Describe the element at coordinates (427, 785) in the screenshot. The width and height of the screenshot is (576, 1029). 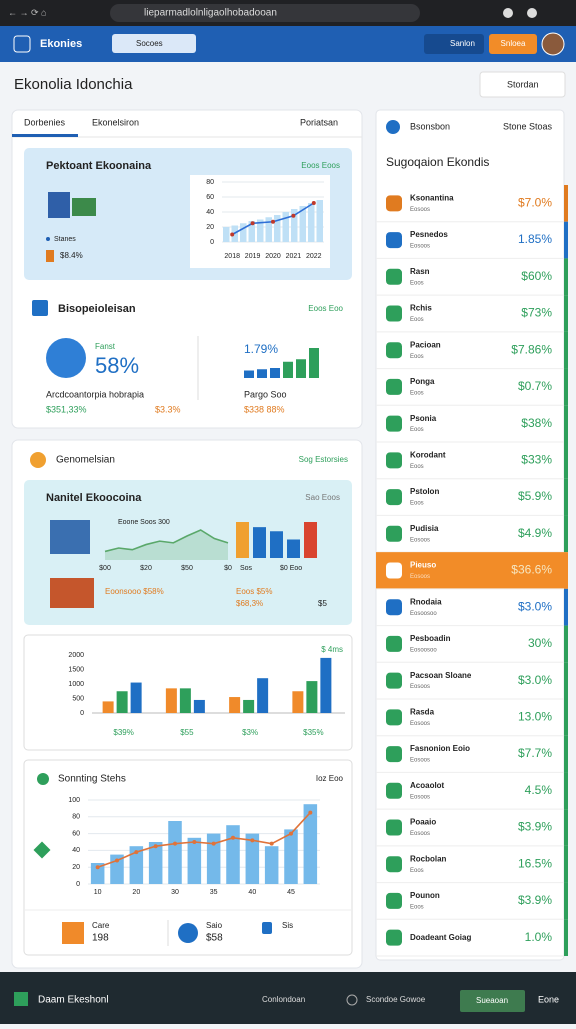
I see `row-name: Acoaolot` at that location.